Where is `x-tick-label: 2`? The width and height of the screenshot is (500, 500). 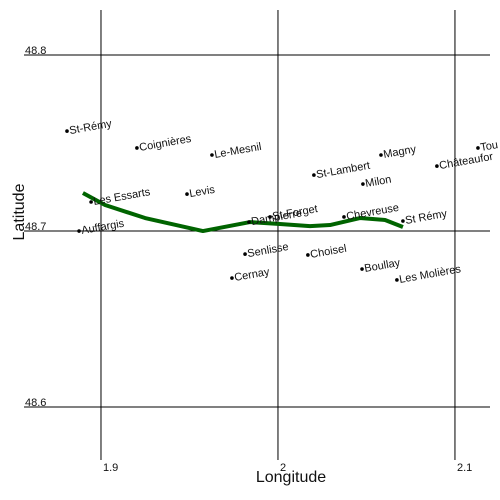 x-tick-label: 2 is located at coordinates (283, 468).